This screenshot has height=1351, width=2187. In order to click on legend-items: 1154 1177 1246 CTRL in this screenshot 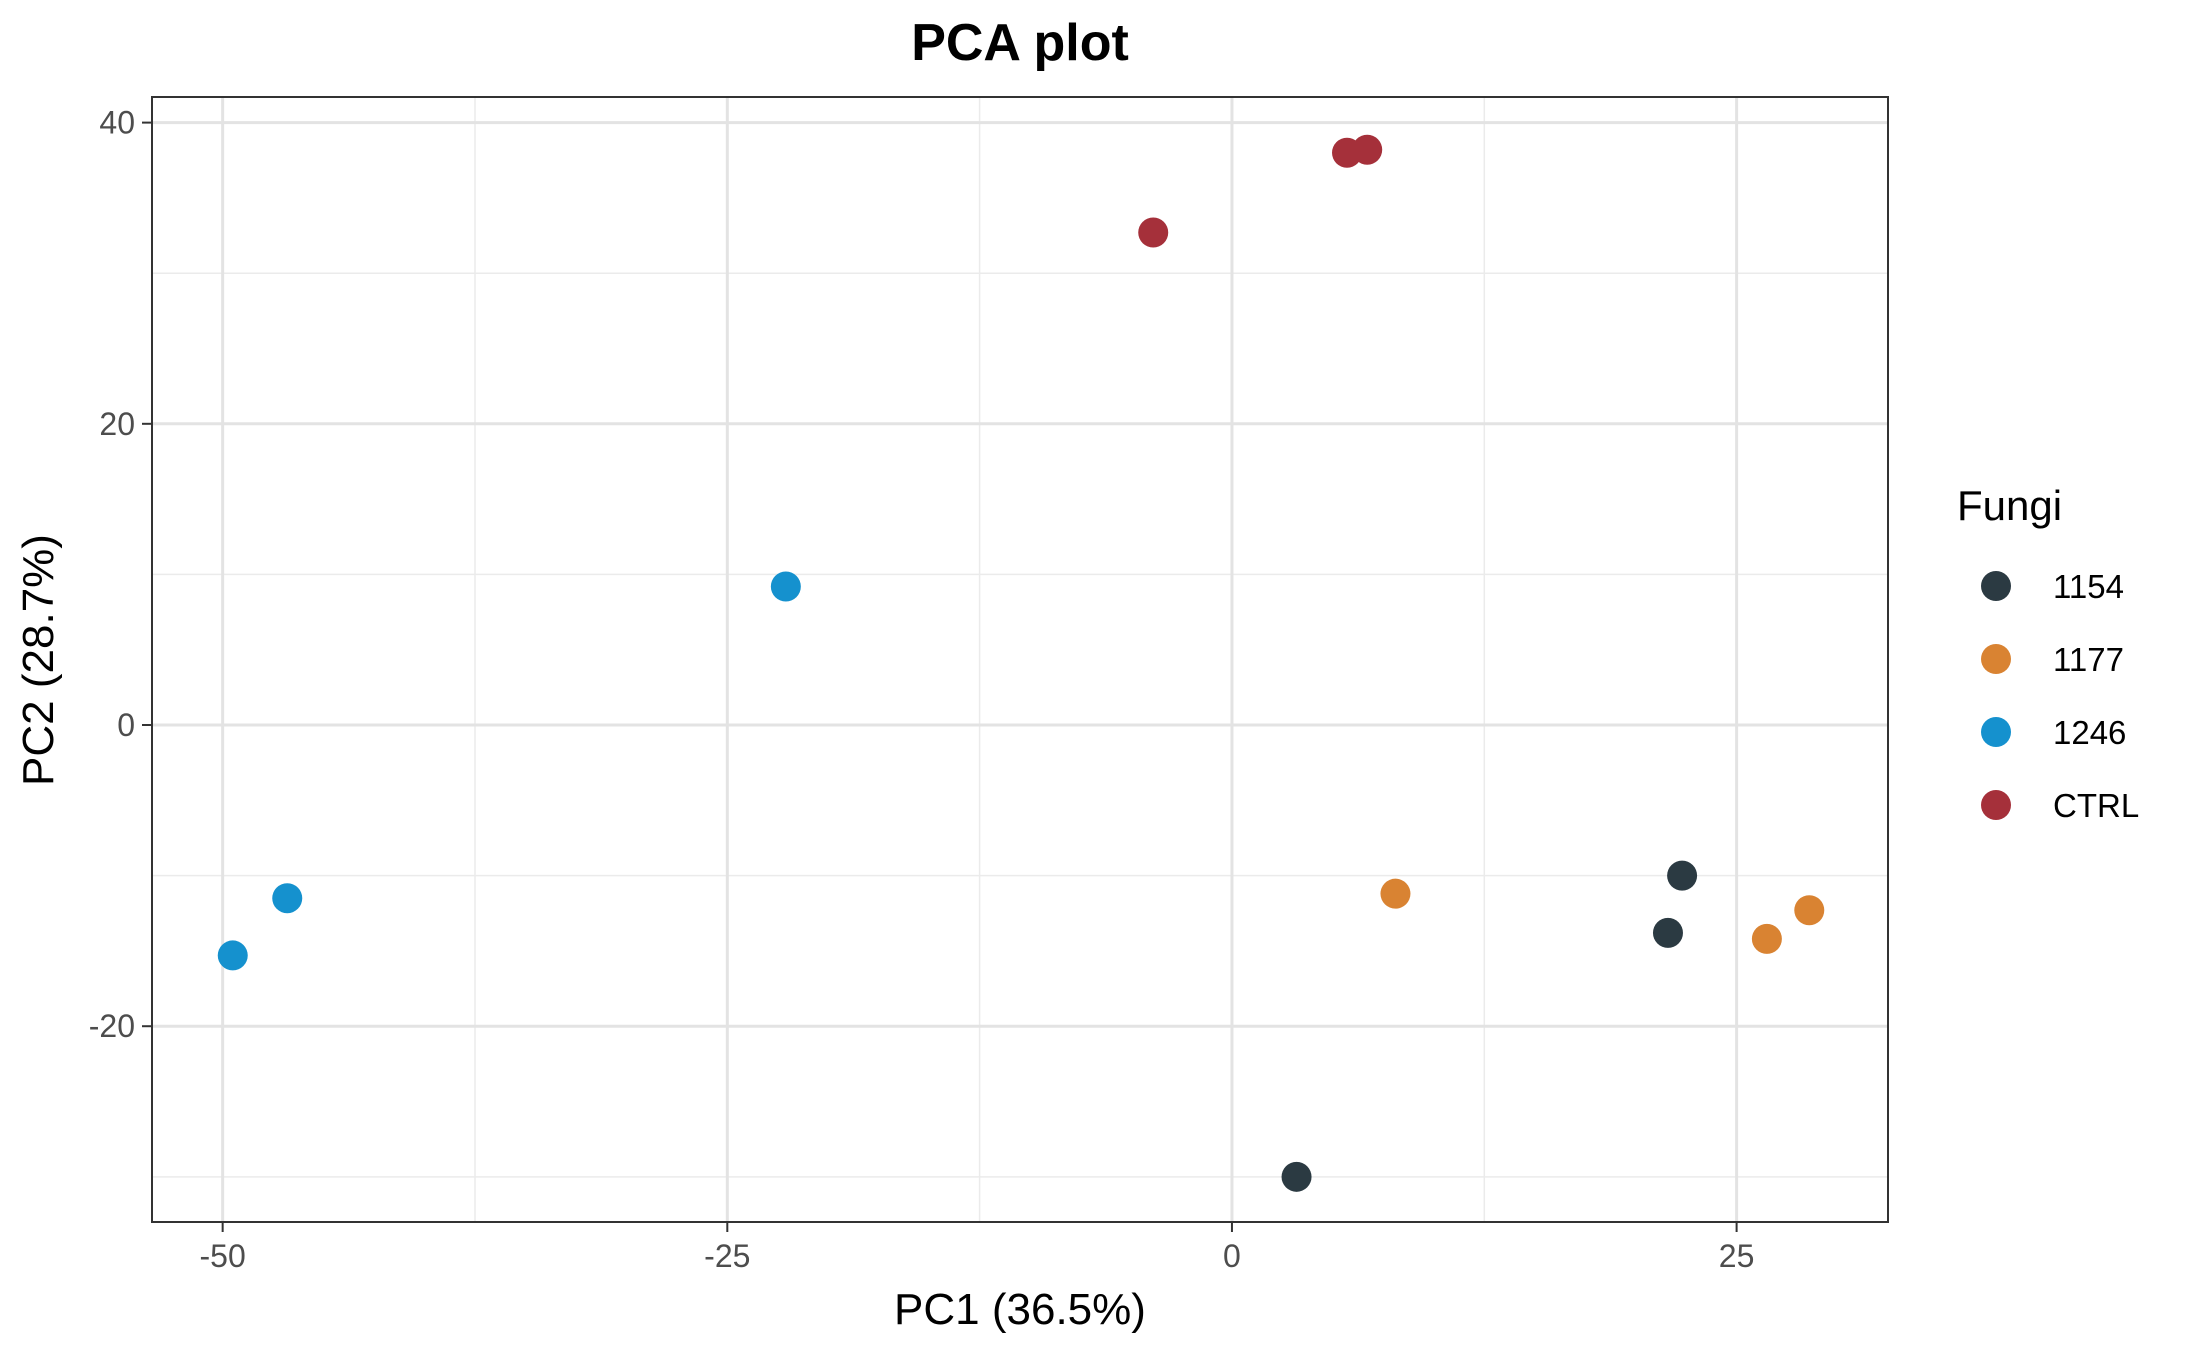, I will do `click(2060, 696)`.